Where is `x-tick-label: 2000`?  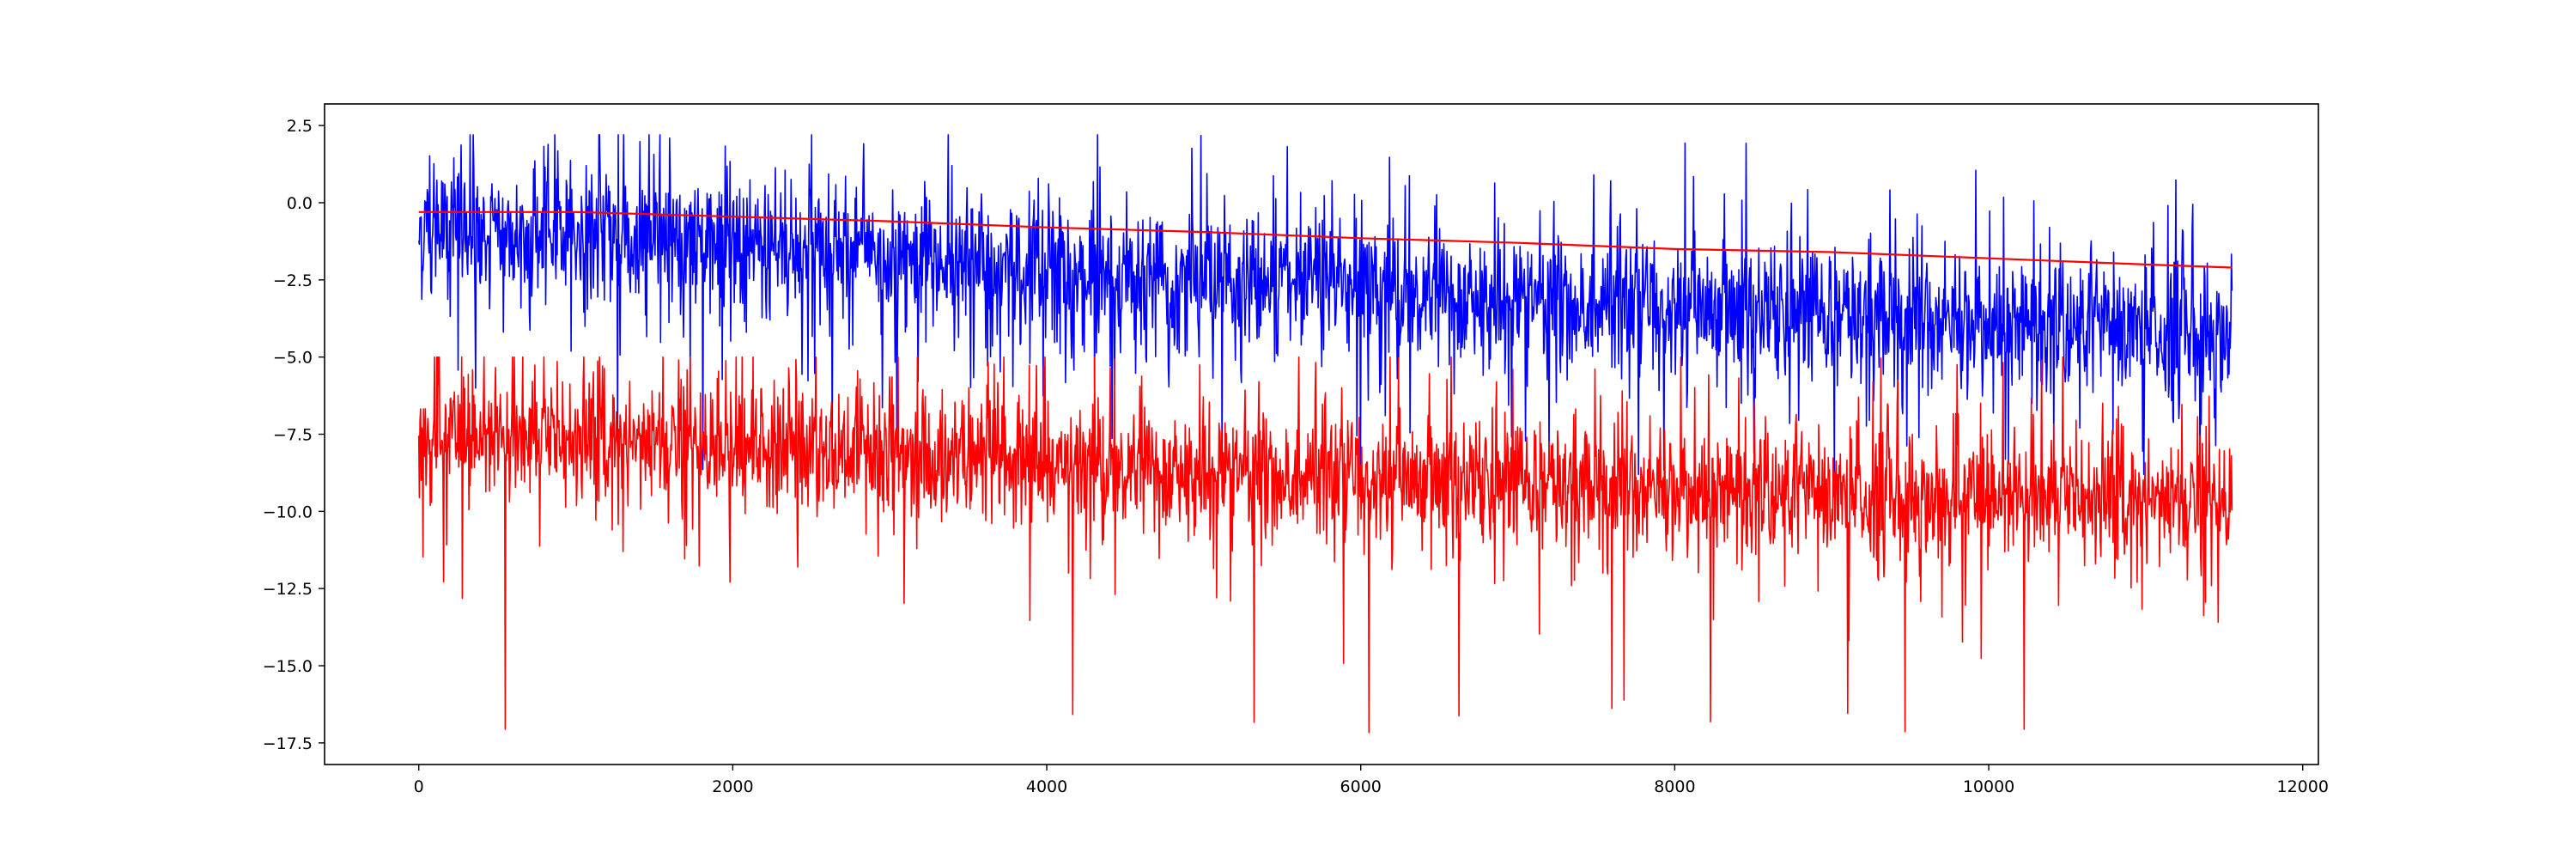 x-tick-label: 2000 is located at coordinates (733, 786).